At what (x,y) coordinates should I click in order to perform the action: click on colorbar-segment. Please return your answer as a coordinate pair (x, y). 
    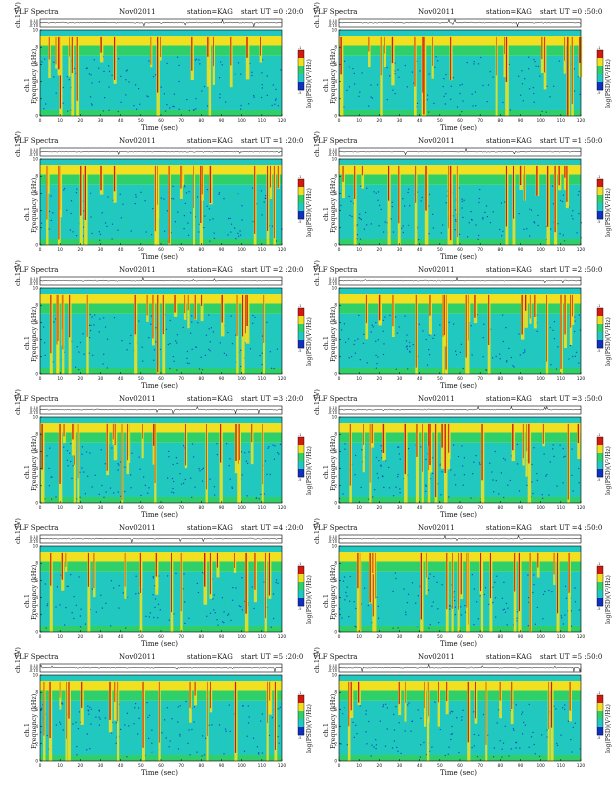
    Looking at the image, I should click on (301, 344).